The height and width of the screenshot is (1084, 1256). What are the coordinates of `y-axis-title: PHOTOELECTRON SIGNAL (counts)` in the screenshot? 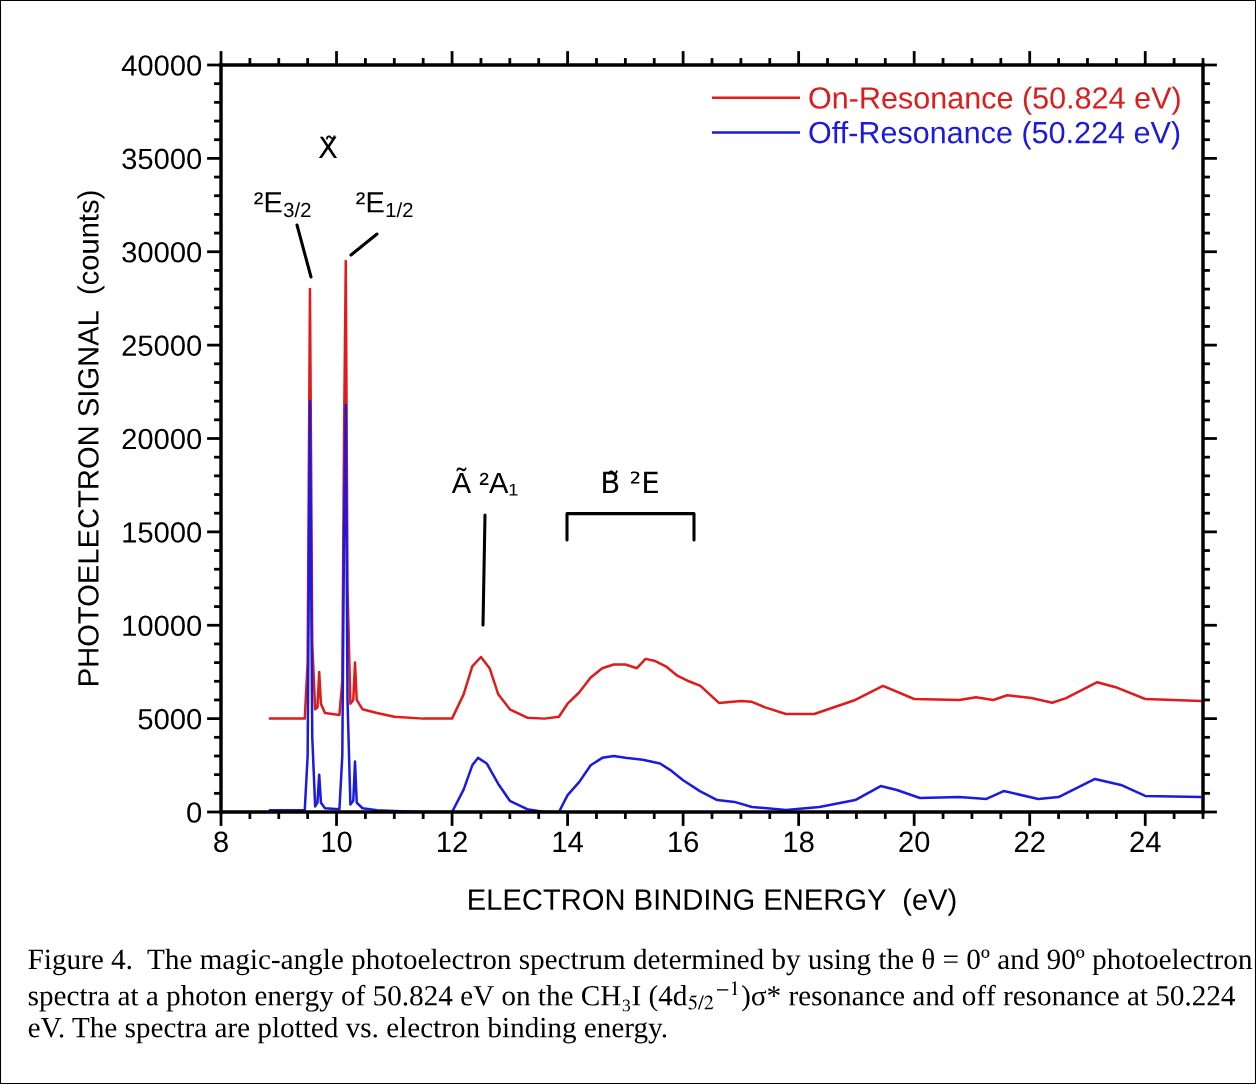 It's located at (91, 438).